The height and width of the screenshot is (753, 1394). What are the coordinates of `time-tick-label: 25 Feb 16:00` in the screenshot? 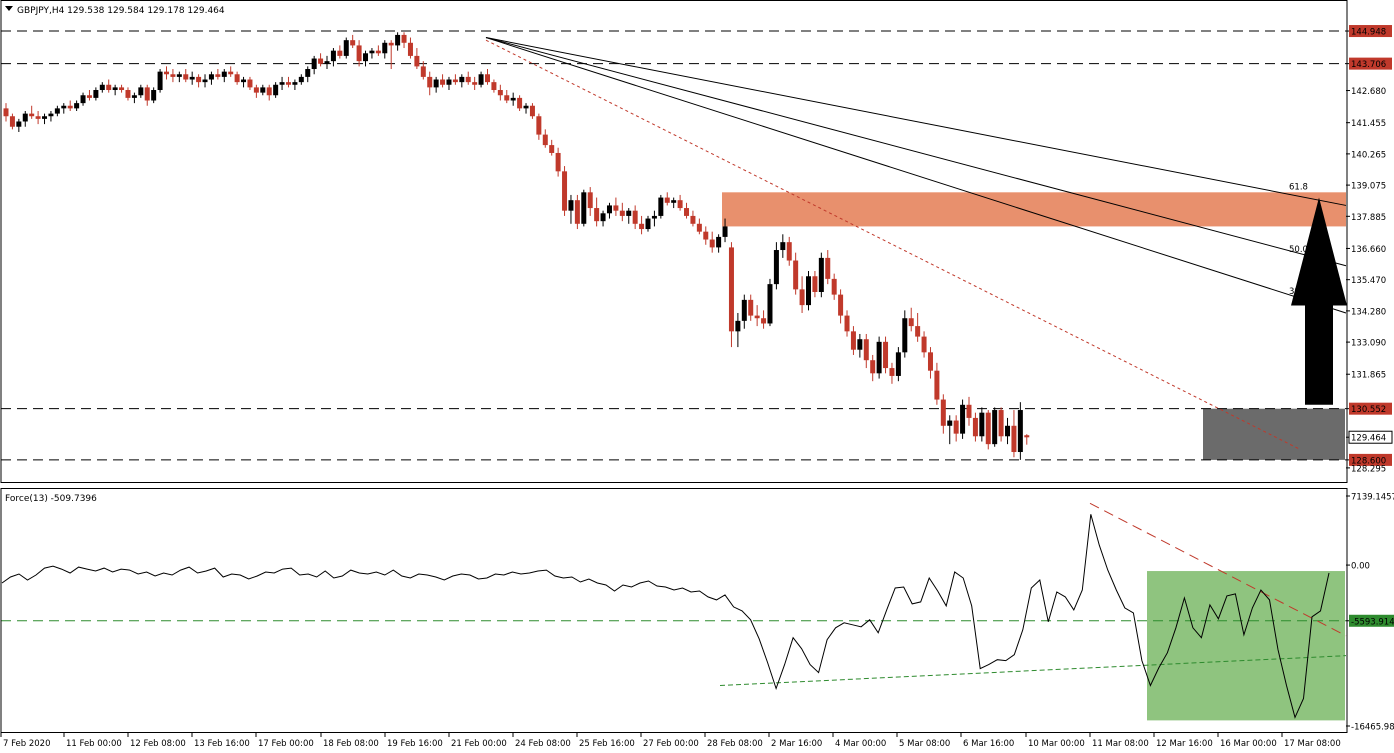 It's located at (607, 744).